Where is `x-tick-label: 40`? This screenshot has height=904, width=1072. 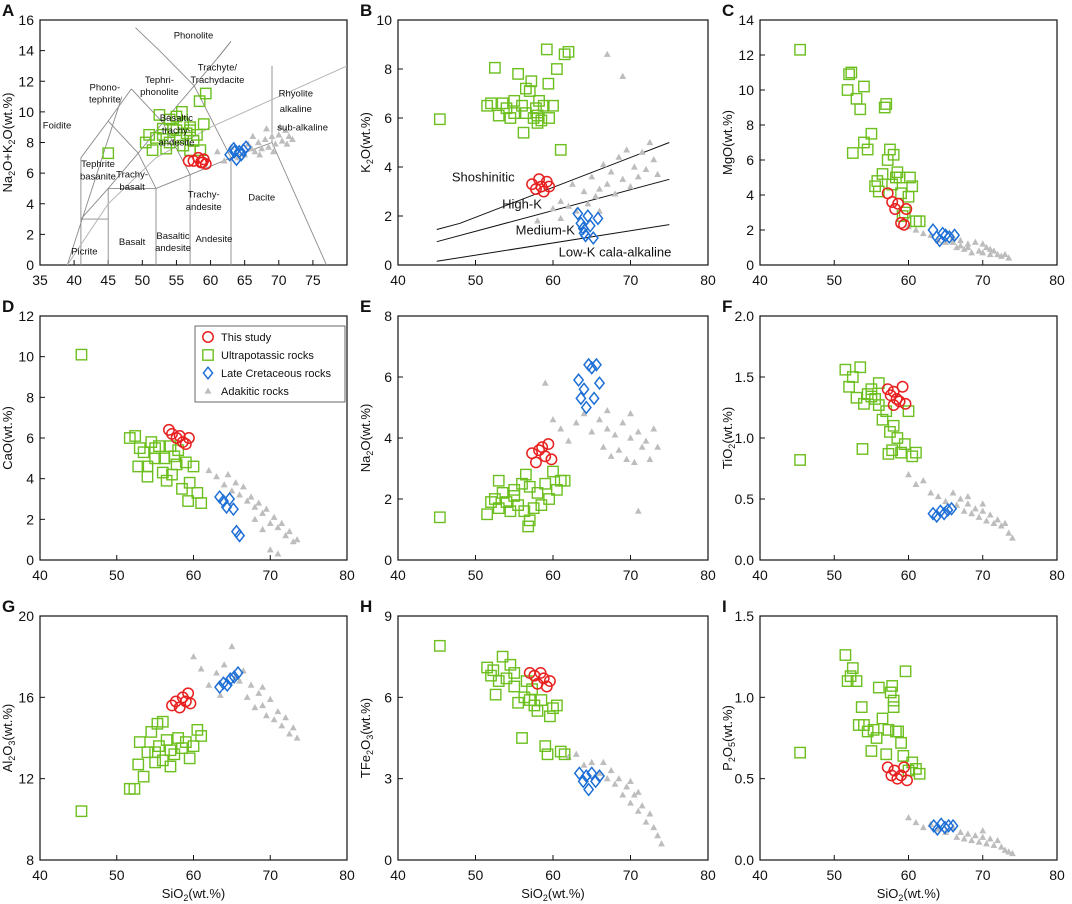
x-tick-label: 40 is located at coordinates (760, 575).